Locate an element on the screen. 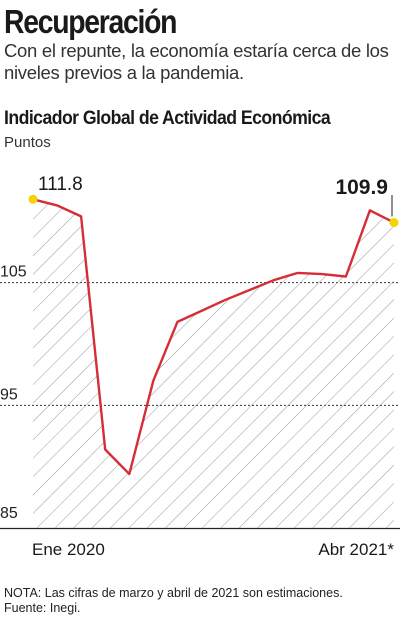  start-value-label: 111.8 is located at coordinates (60, 184).